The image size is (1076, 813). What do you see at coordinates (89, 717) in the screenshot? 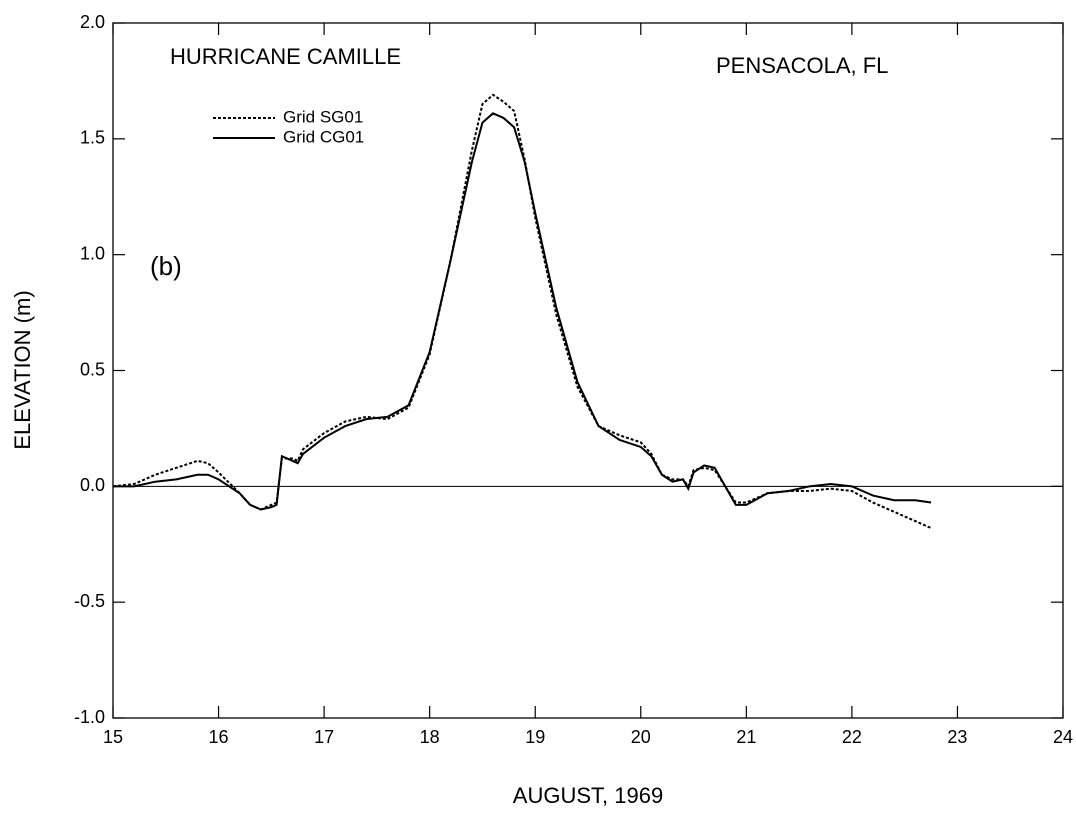
I see `y-tick-label: -1.0` at bounding box center [89, 717].